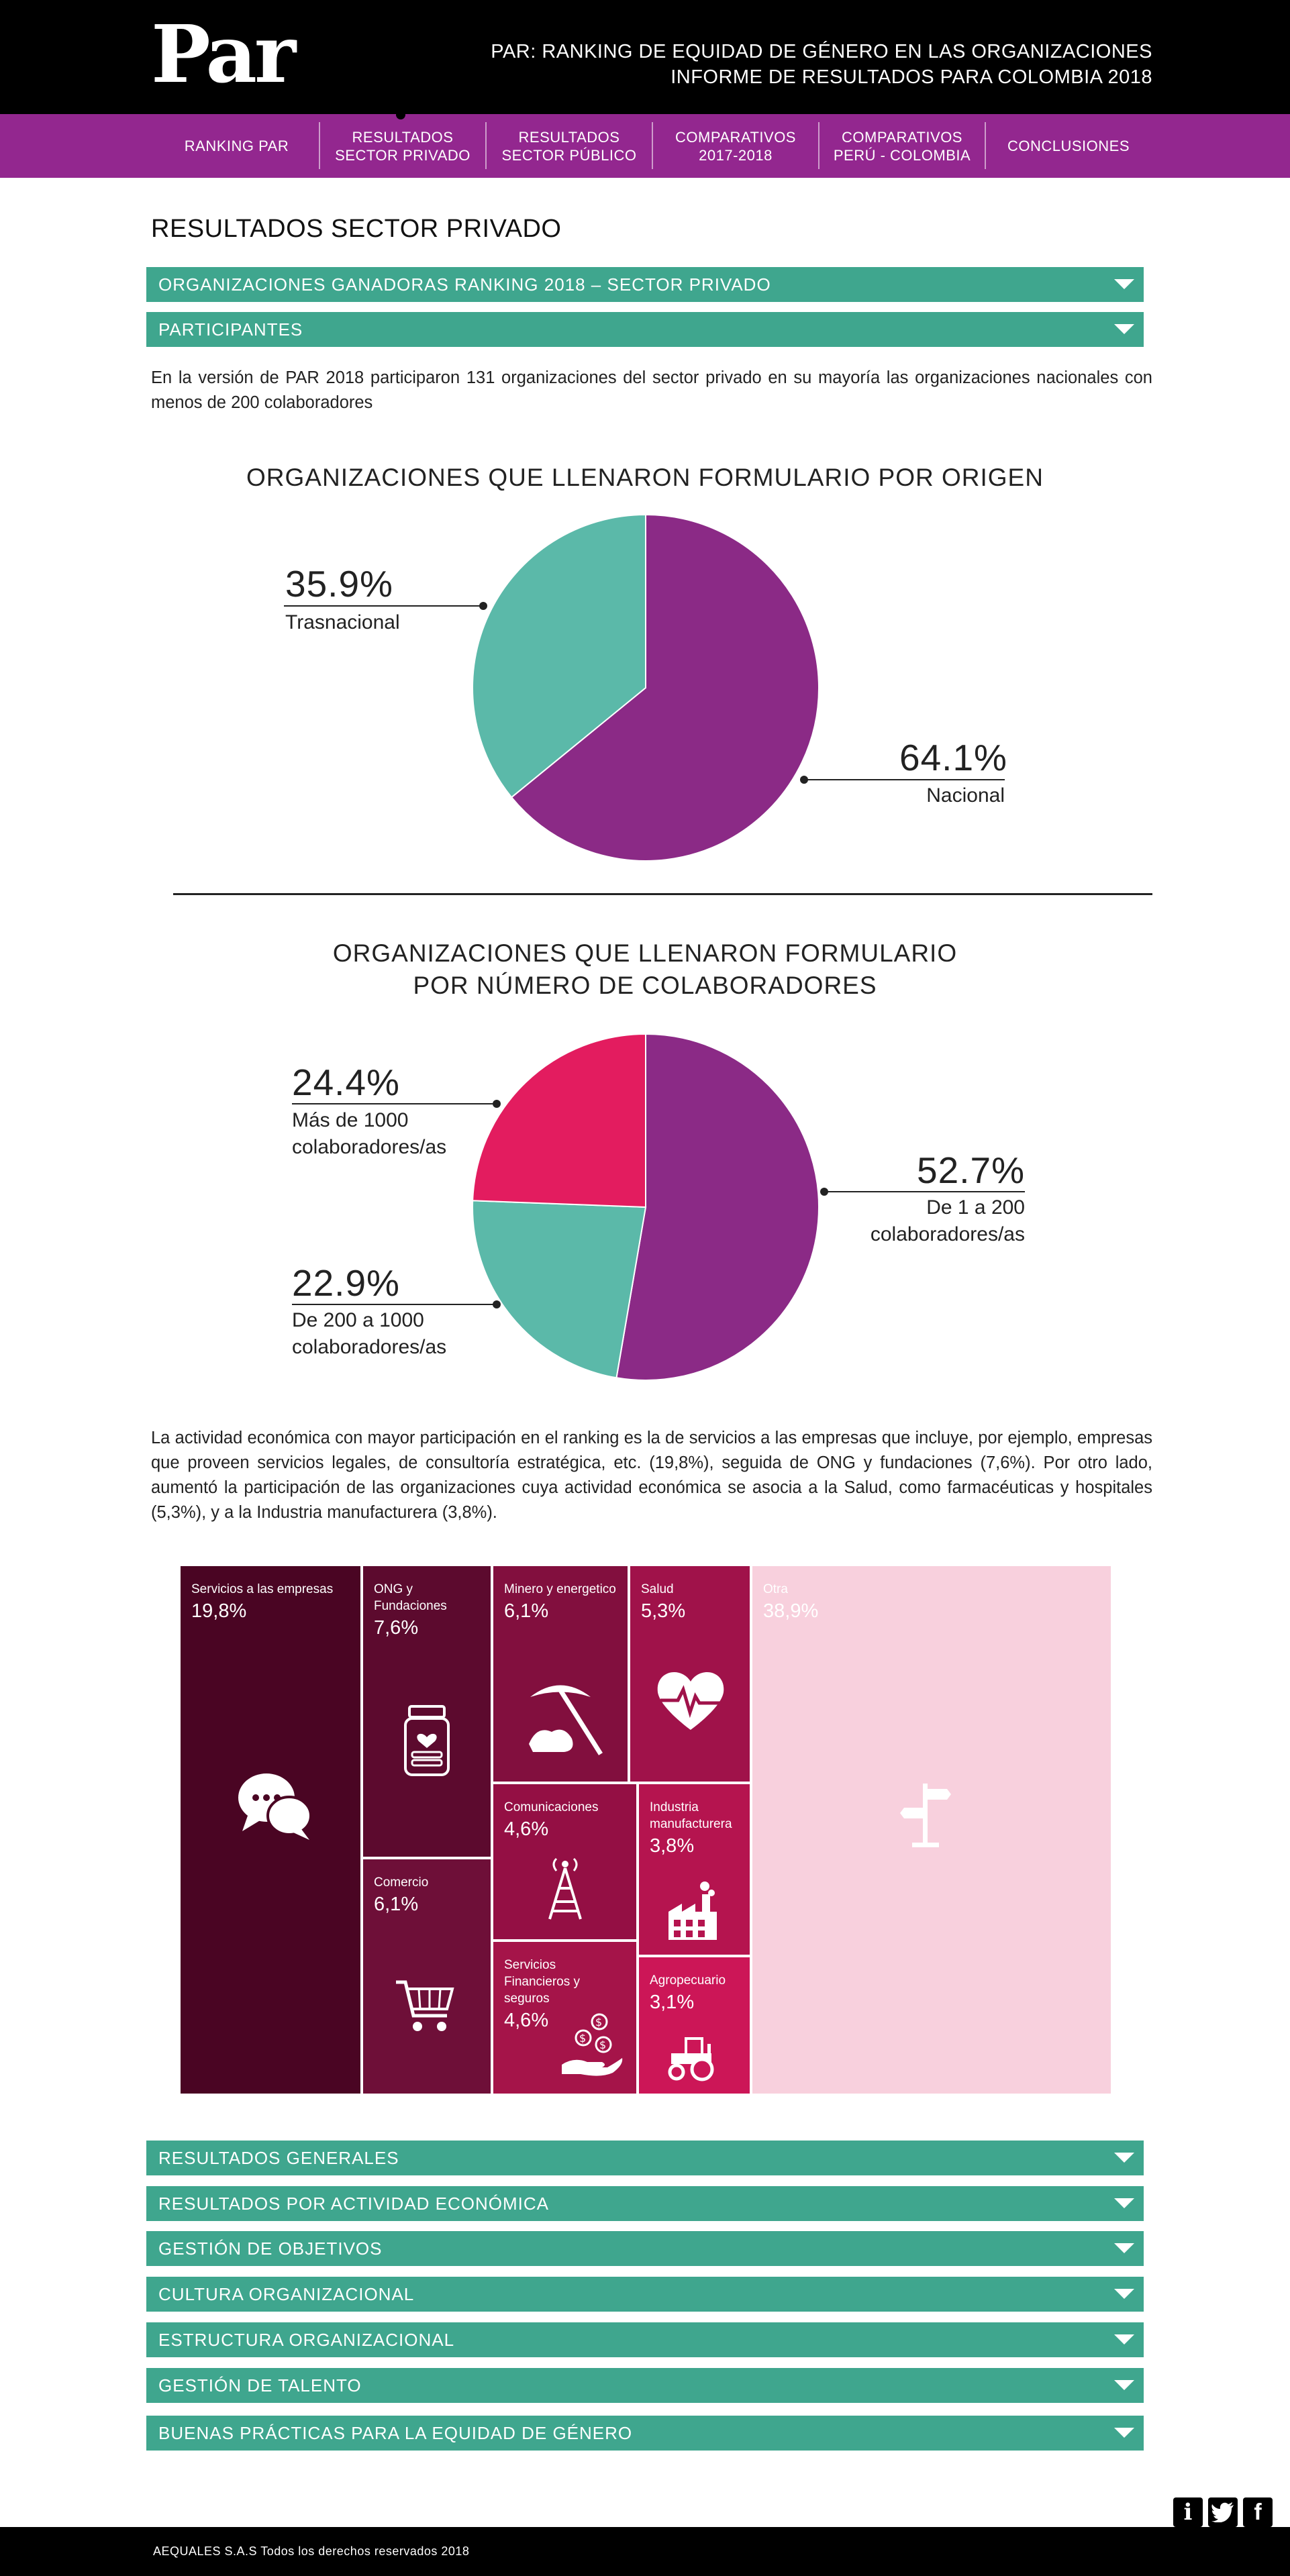 The width and height of the screenshot is (1290, 2576). What do you see at coordinates (645, 985) in the screenshot?
I see `chart2-title-line2: POR NÚMERO DE COLABORADORES` at bounding box center [645, 985].